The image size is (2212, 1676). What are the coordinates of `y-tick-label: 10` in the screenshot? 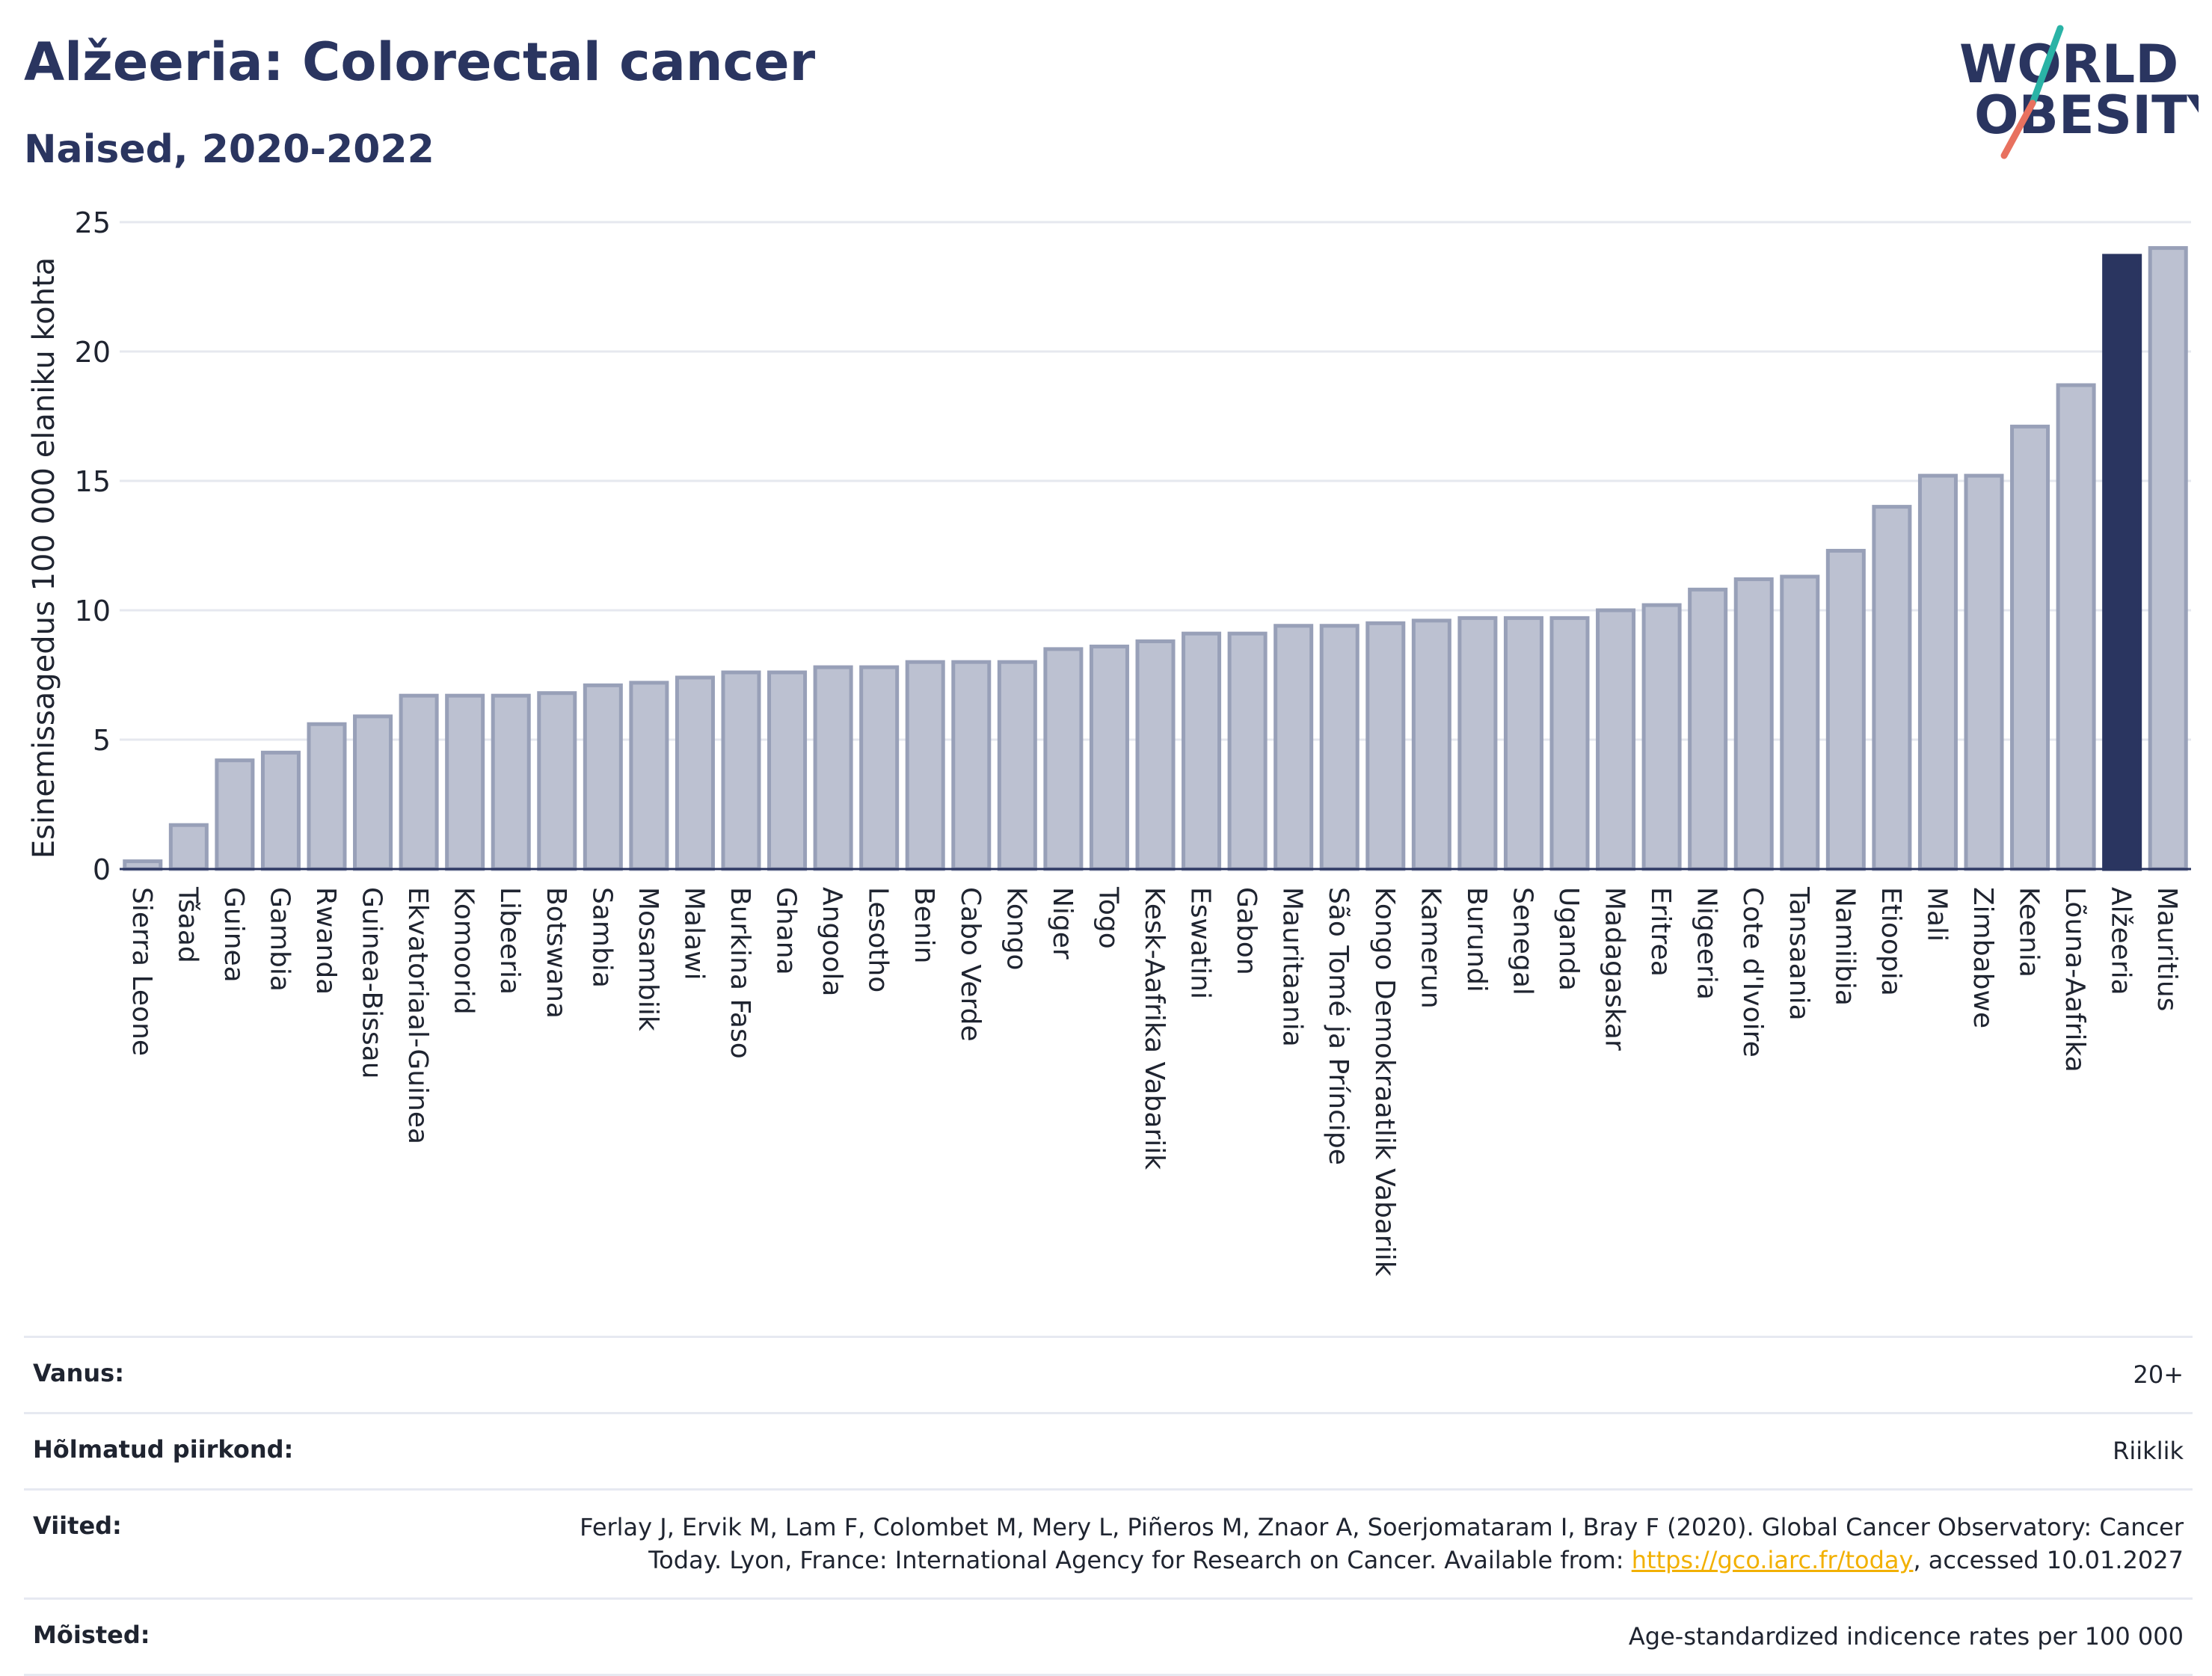 It's located at (93, 611).